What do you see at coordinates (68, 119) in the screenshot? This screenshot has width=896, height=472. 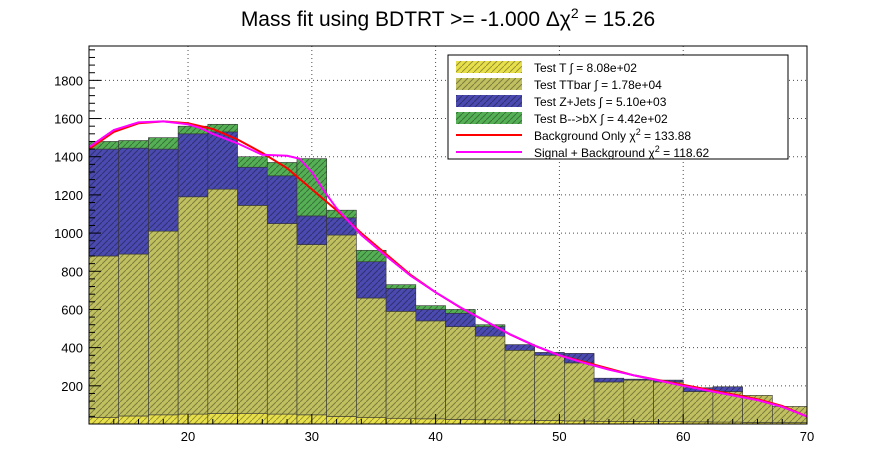 I see `y-tick-label: 1600` at bounding box center [68, 119].